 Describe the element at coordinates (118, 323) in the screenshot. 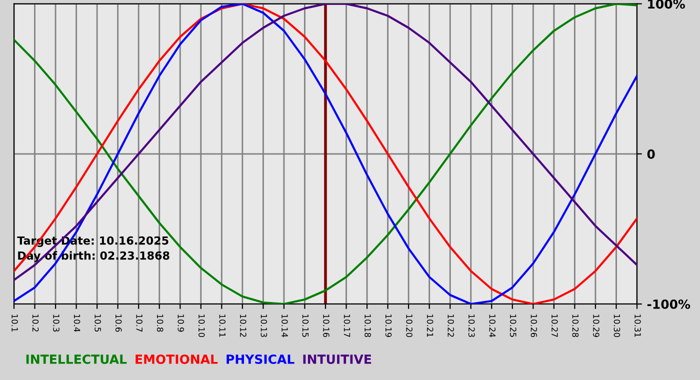

I see `x-tick-label: 10.6` at that location.